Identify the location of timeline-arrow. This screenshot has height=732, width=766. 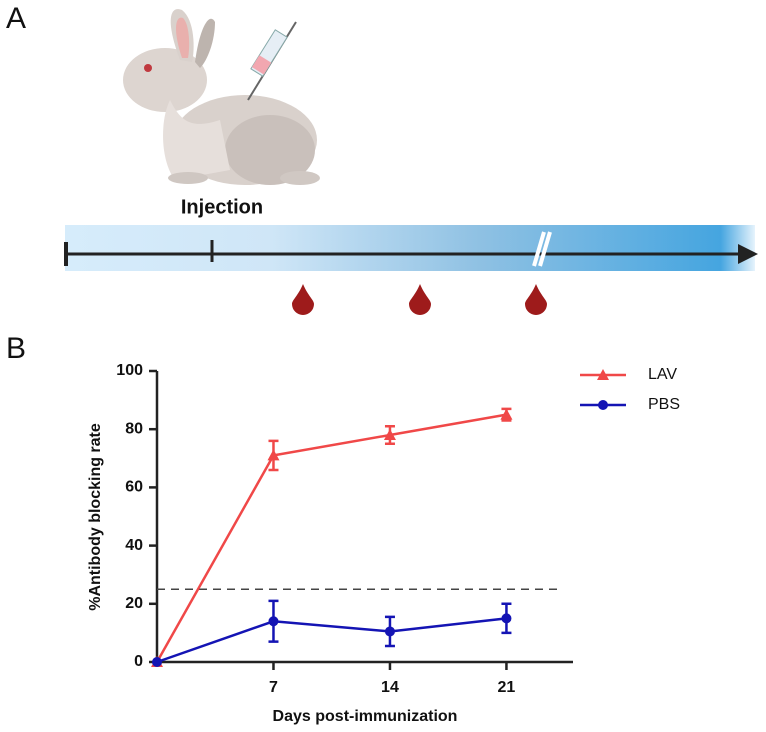
(748, 254).